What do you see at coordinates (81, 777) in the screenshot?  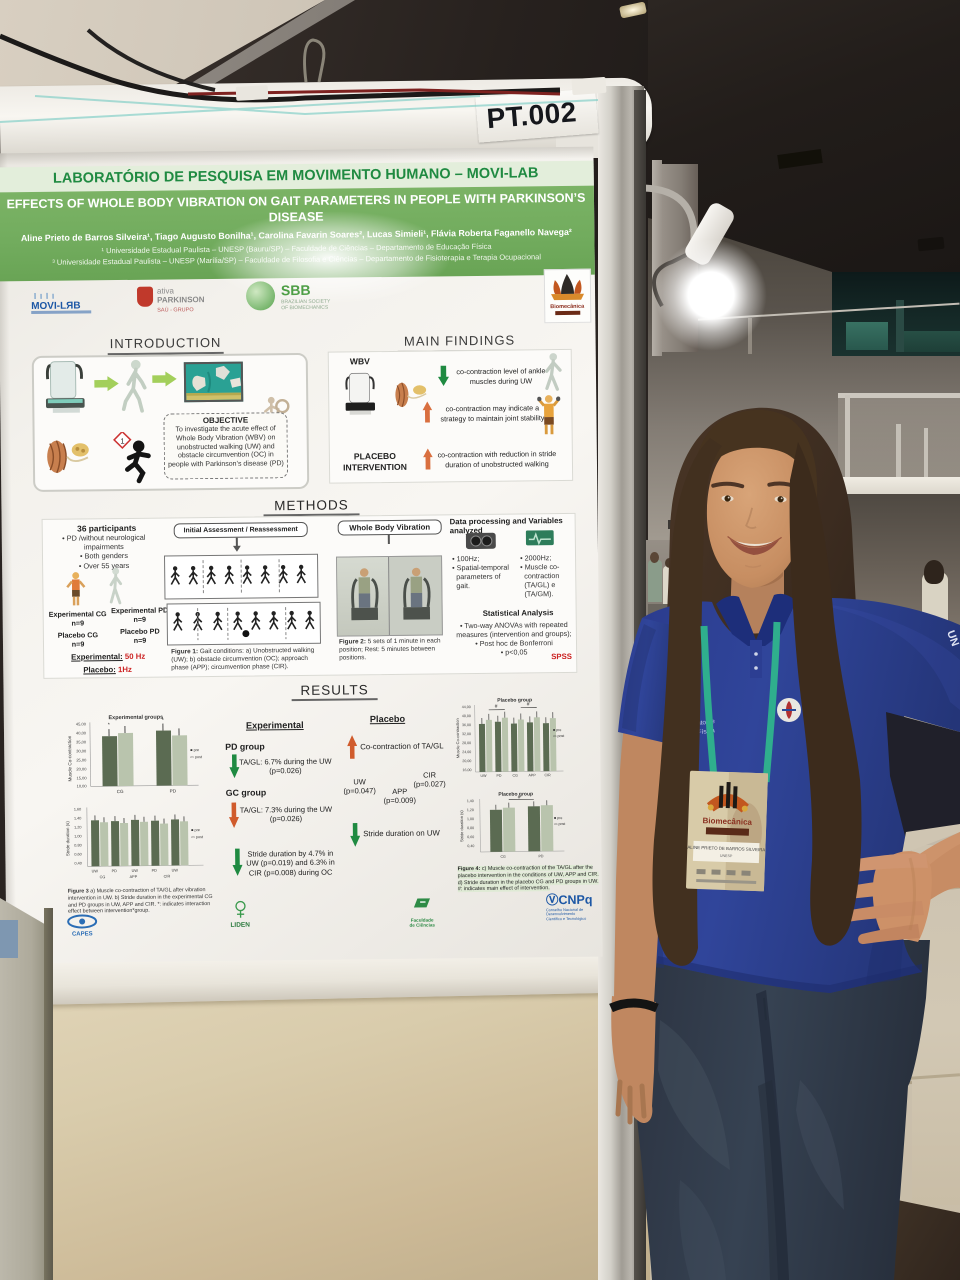 I see `svg-text: 15,00` at bounding box center [81, 777].